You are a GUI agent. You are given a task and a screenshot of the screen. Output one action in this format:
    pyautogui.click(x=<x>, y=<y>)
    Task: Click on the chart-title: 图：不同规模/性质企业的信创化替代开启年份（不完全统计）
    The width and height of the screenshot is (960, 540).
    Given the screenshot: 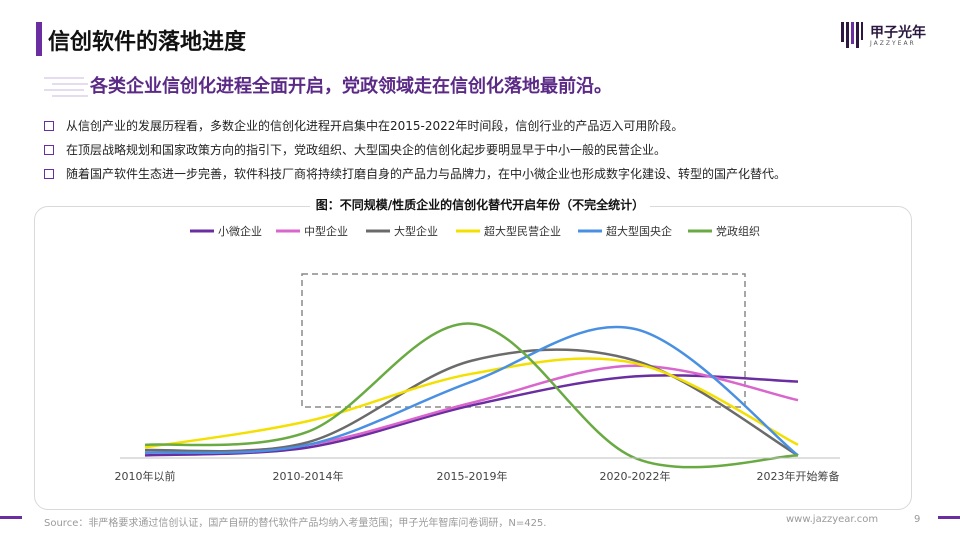 What is the action you would take?
    pyautogui.click(x=480, y=204)
    